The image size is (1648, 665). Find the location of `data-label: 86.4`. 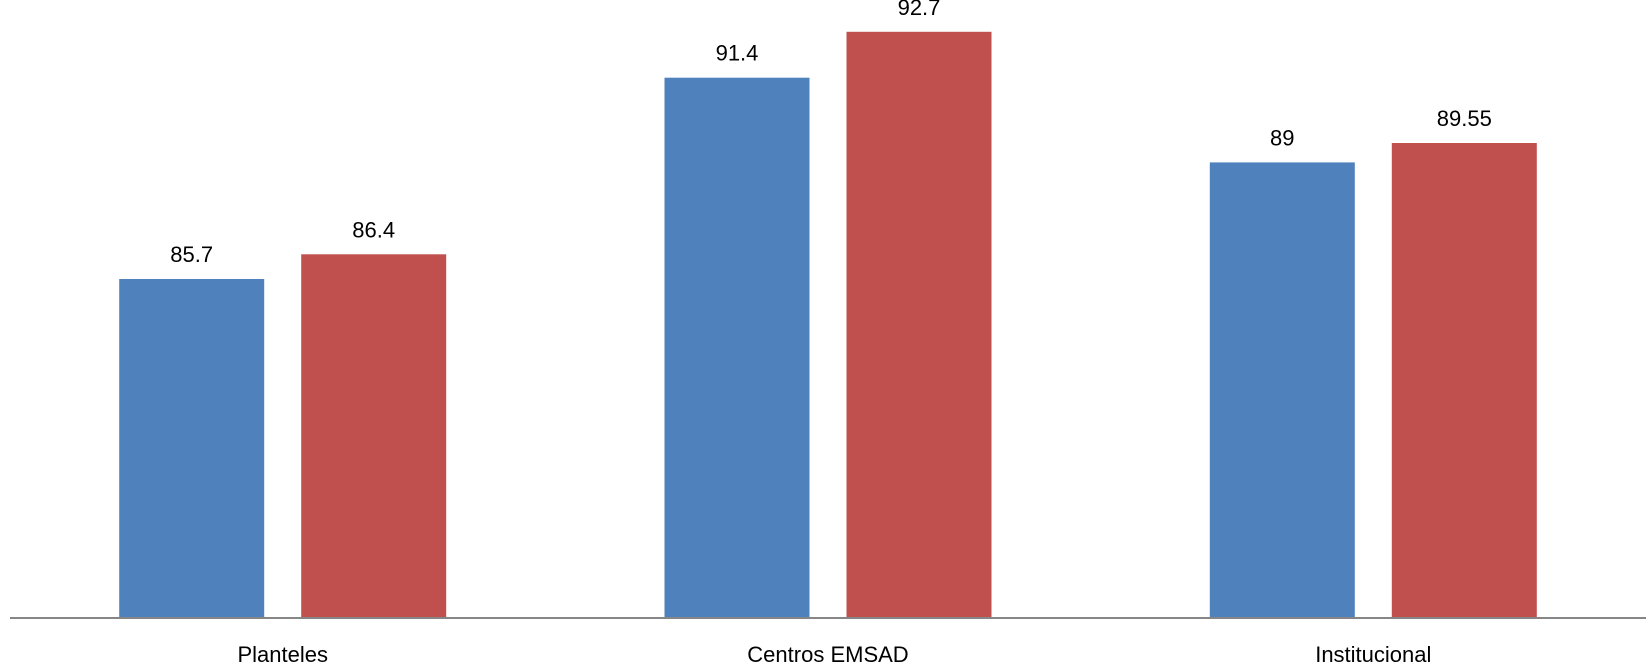

data-label: 86.4 is located at coordinates (373, 229).